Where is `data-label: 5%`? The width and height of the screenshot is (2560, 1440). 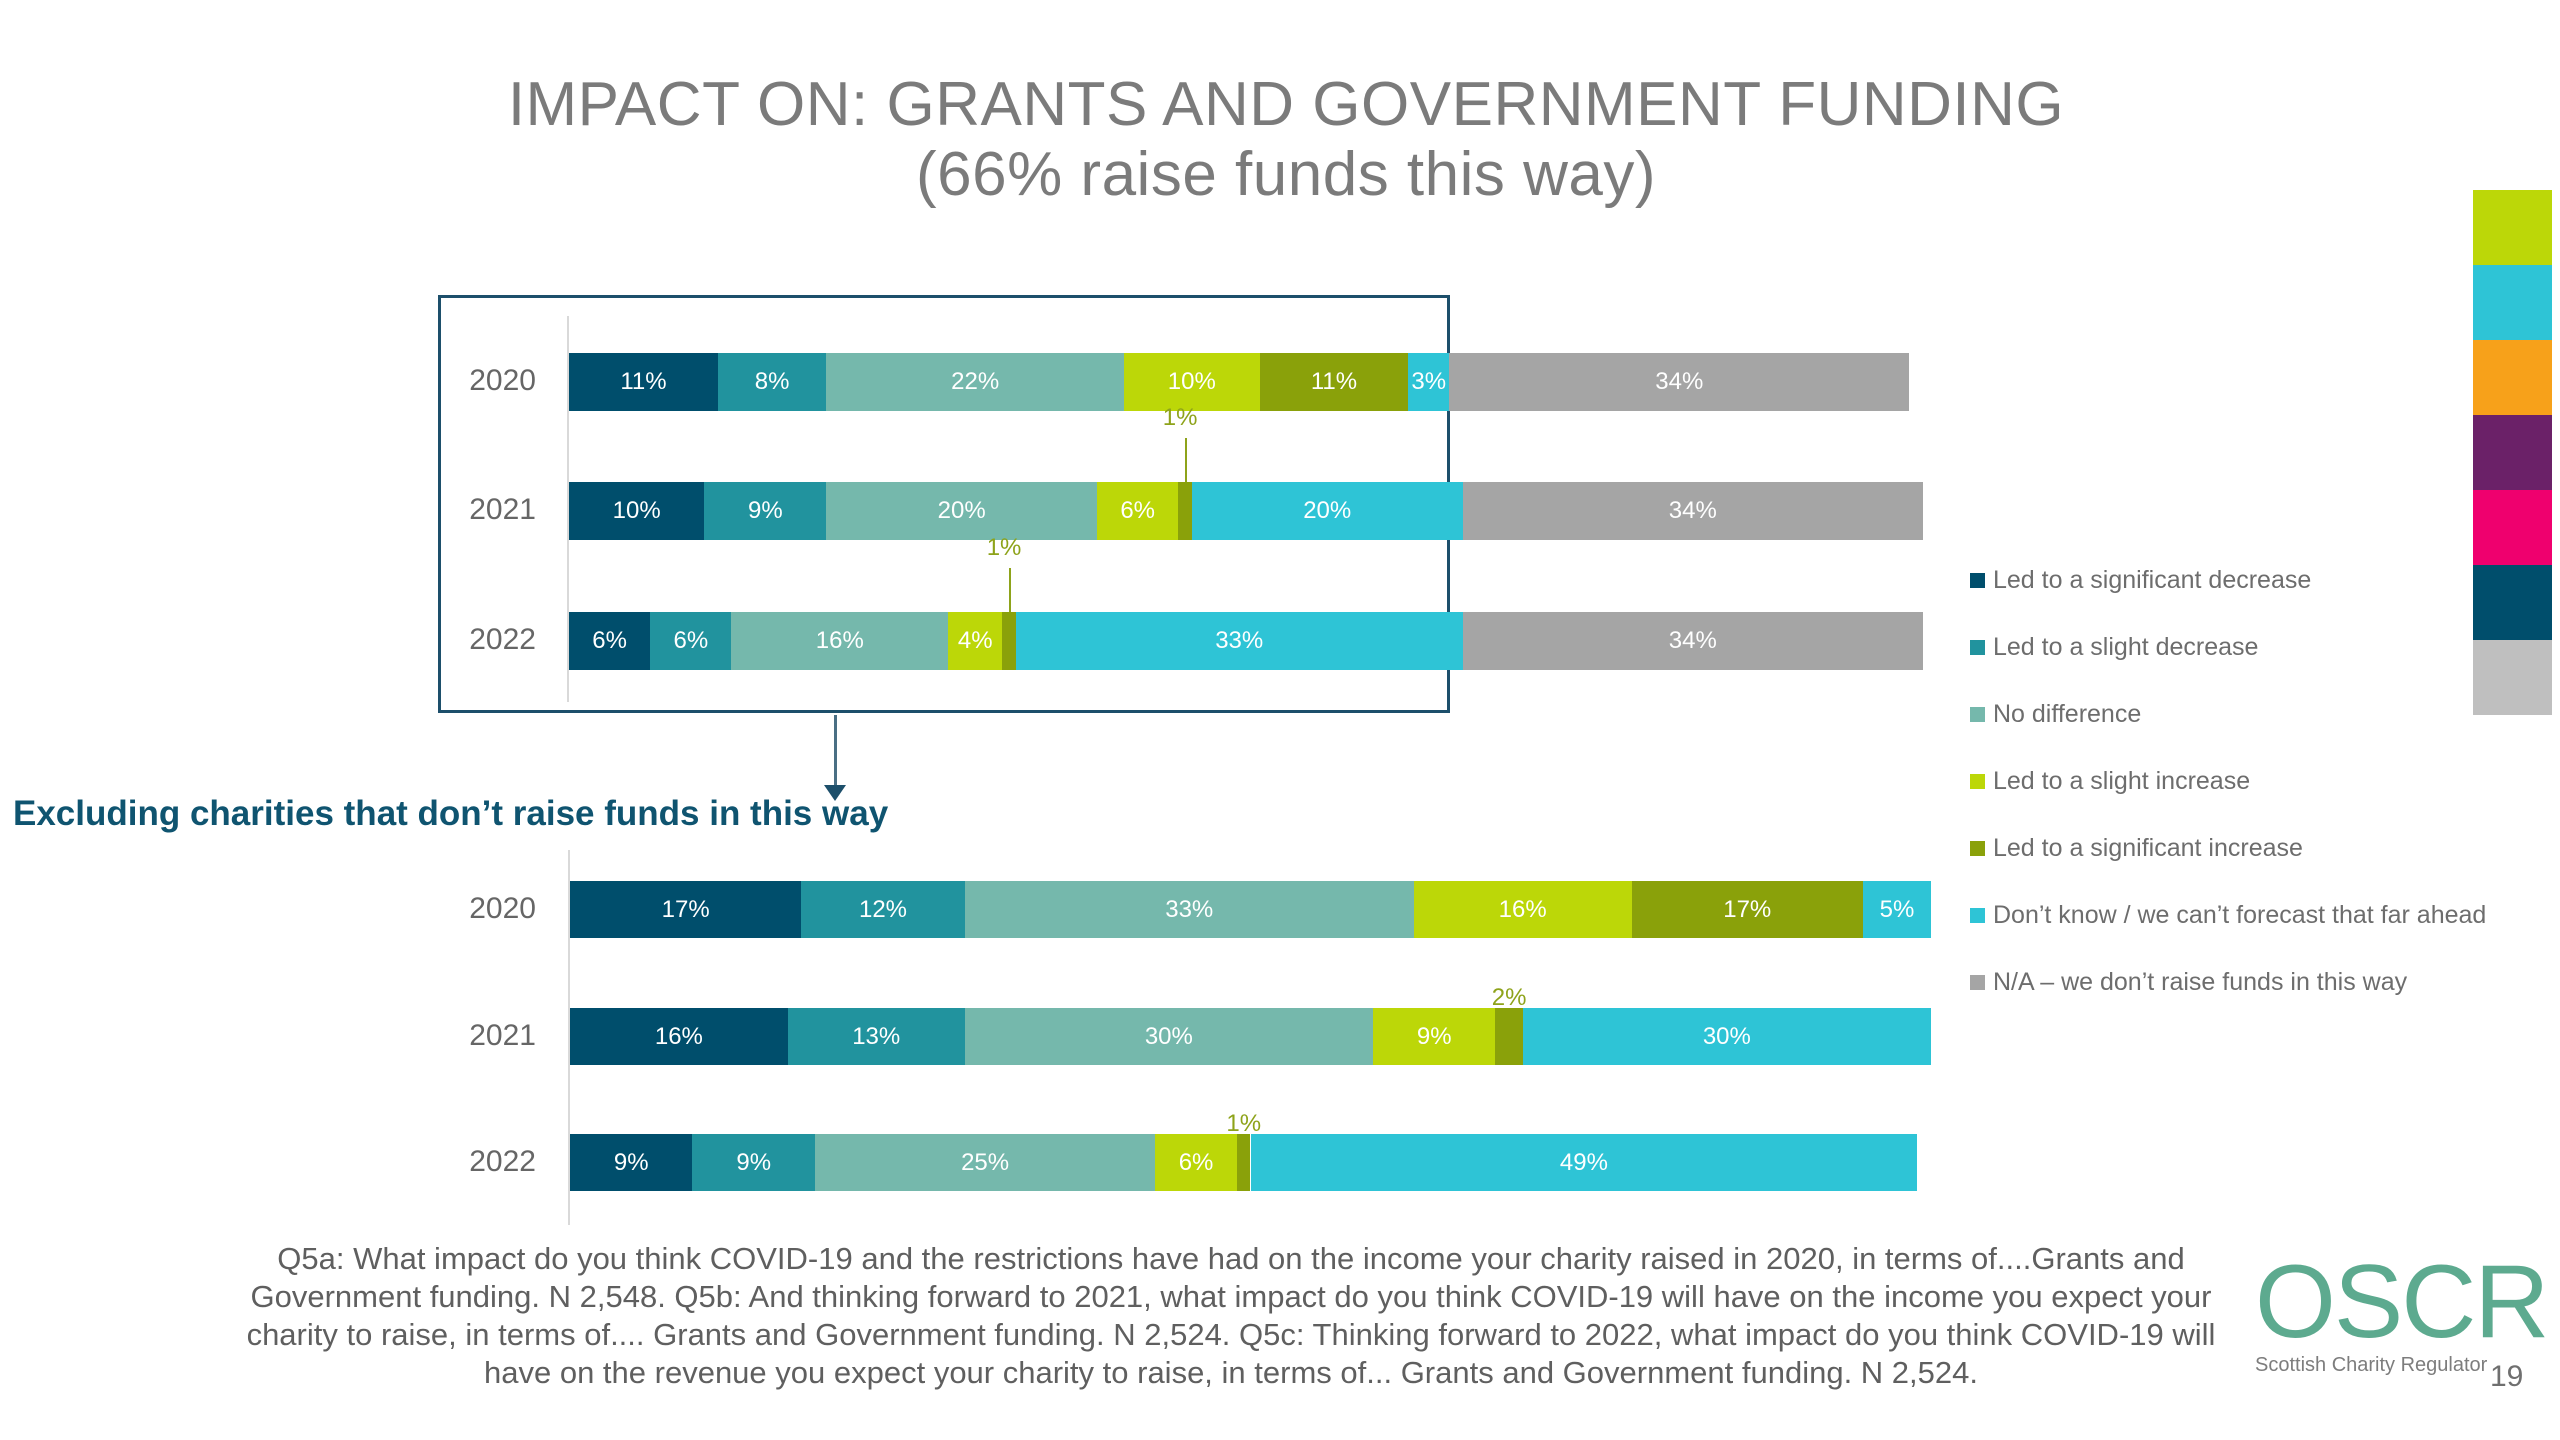
data-label: 5% is located at coordinates (1897, 909).